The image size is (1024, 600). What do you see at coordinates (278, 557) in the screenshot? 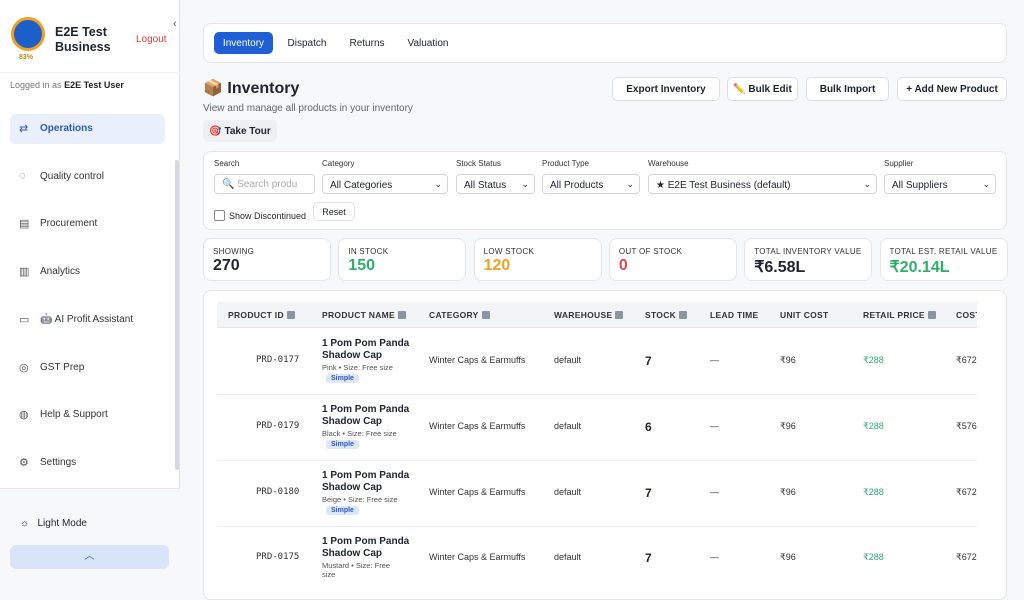
I see `product-id: PRD-0175` at bounding box center [278, 557].